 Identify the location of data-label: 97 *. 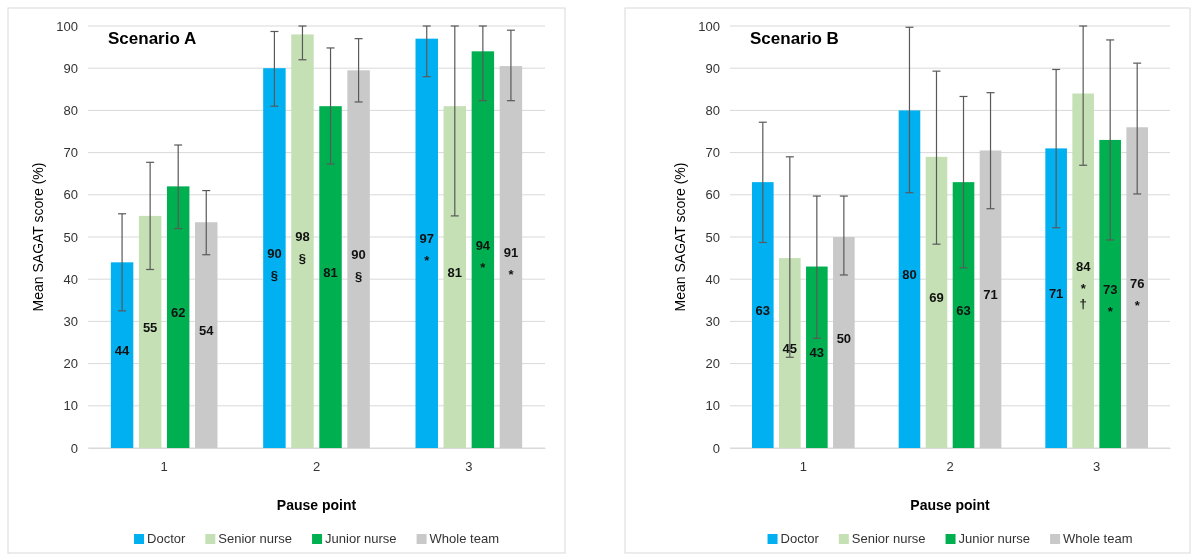
(426, 250).